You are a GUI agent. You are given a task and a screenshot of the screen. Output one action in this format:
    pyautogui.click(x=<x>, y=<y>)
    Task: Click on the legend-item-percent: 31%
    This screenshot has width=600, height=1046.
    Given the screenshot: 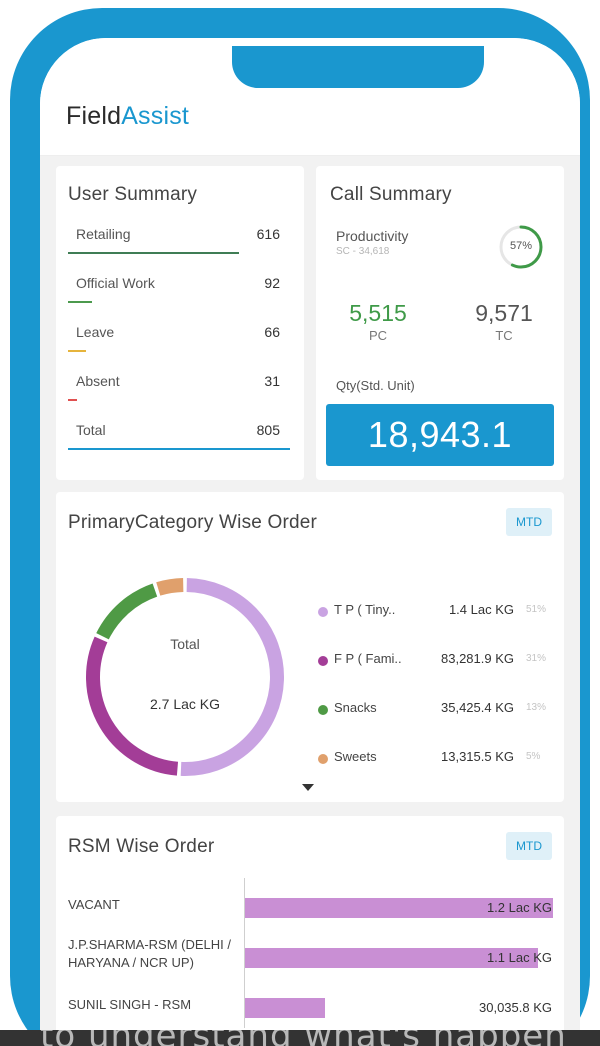 What is the action you would take?
    pyautogui.click(x=536, y=658)
    